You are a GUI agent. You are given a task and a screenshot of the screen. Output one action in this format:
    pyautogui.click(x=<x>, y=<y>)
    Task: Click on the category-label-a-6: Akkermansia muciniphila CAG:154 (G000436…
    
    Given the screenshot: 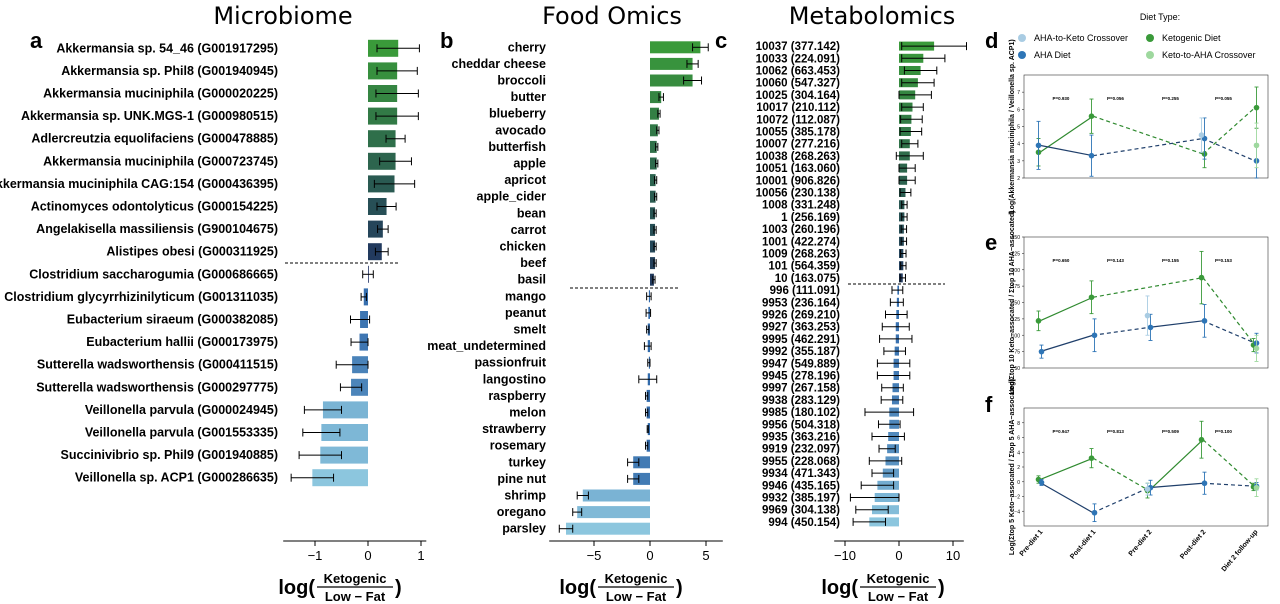 What is the action you would take?
    pyautogui.click(x=139, y=184)
    